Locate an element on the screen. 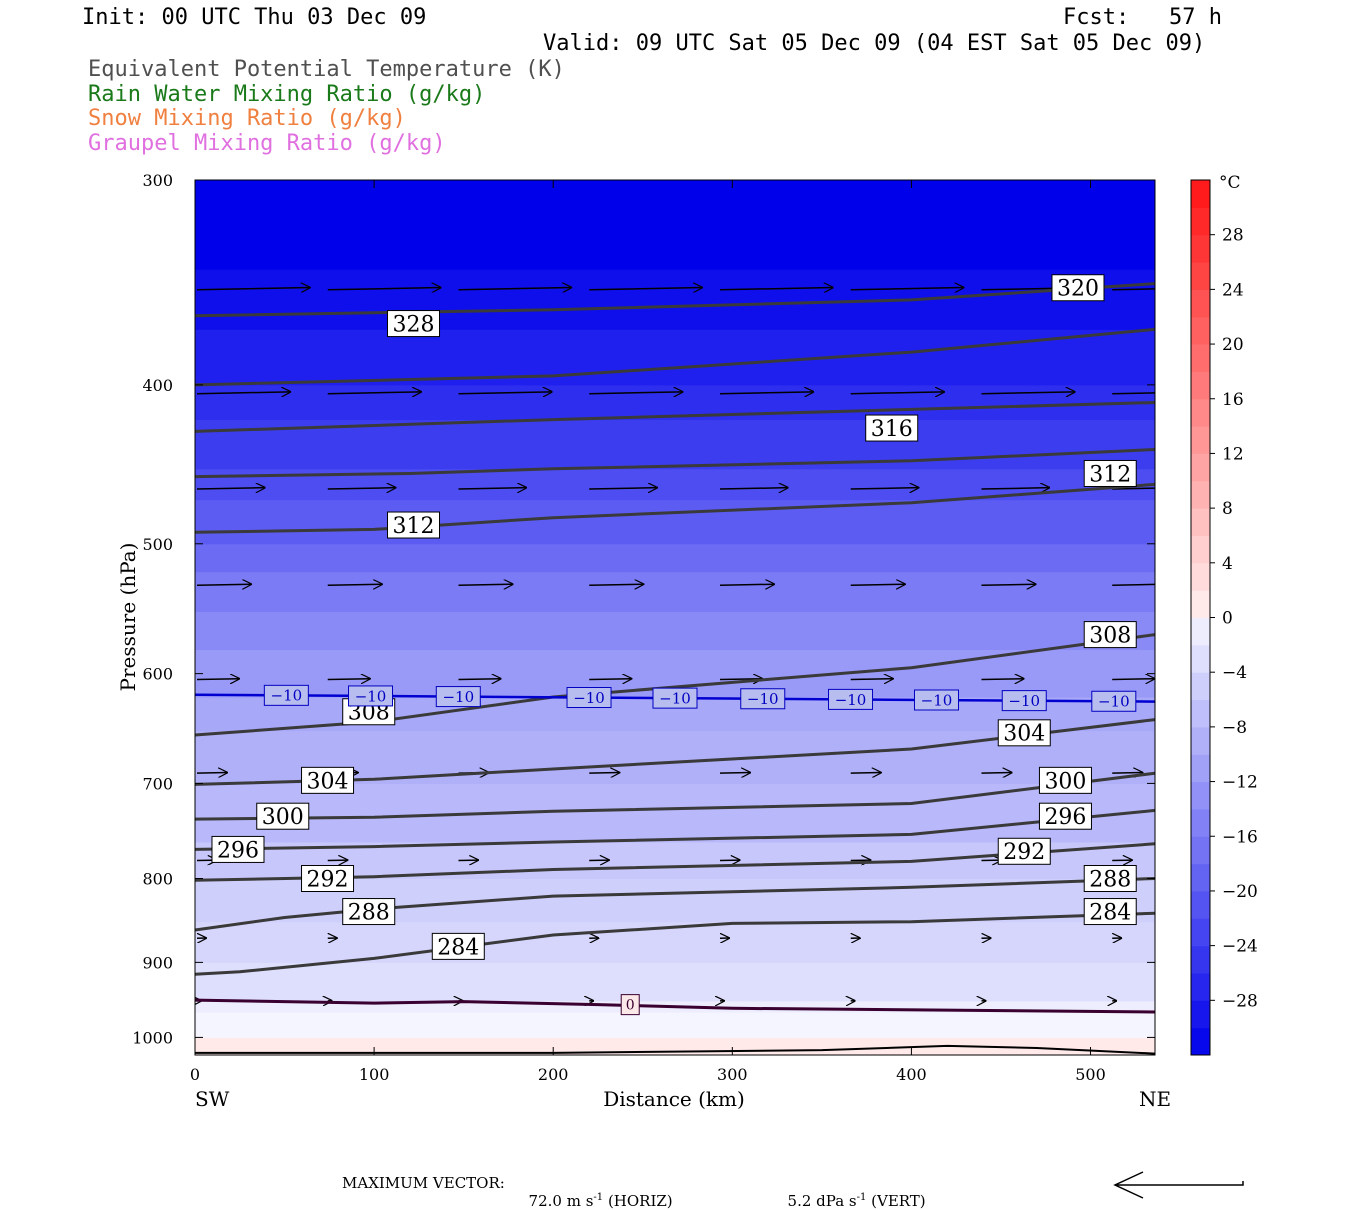 This screenshot has height=1210, width=1350. colorbar-label: 12 is located at coordinates (1233, 454).